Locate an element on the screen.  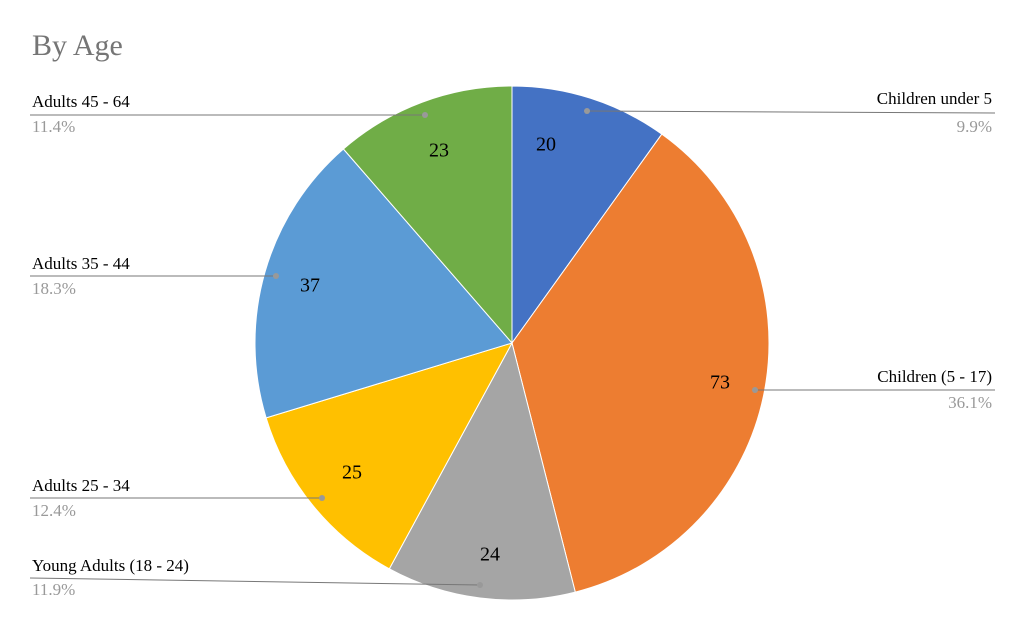
percent-label: 36.1% is located at coordinates (970, 402).